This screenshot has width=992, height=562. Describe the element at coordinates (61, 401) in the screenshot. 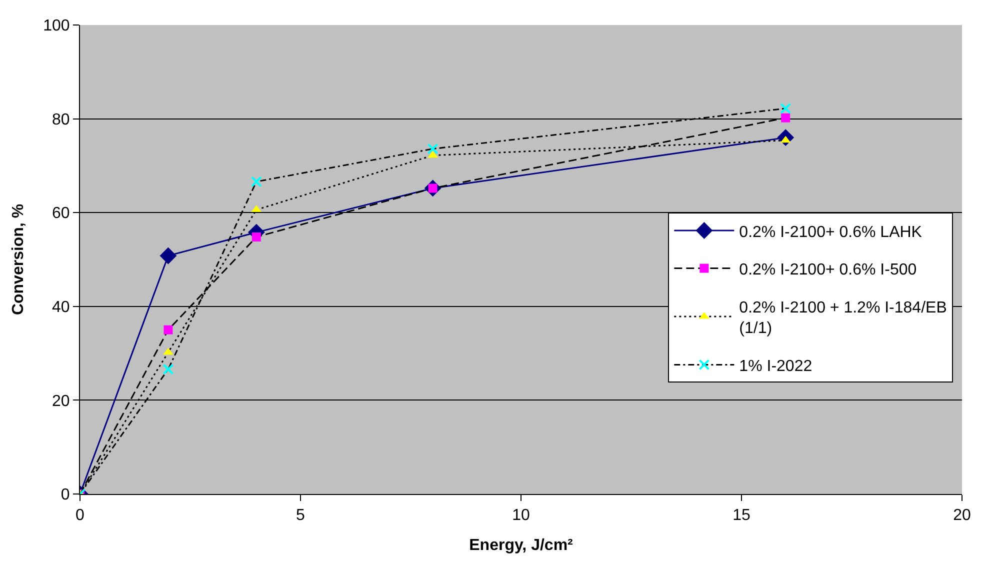

I see `y-tick-label: 20` at that location.